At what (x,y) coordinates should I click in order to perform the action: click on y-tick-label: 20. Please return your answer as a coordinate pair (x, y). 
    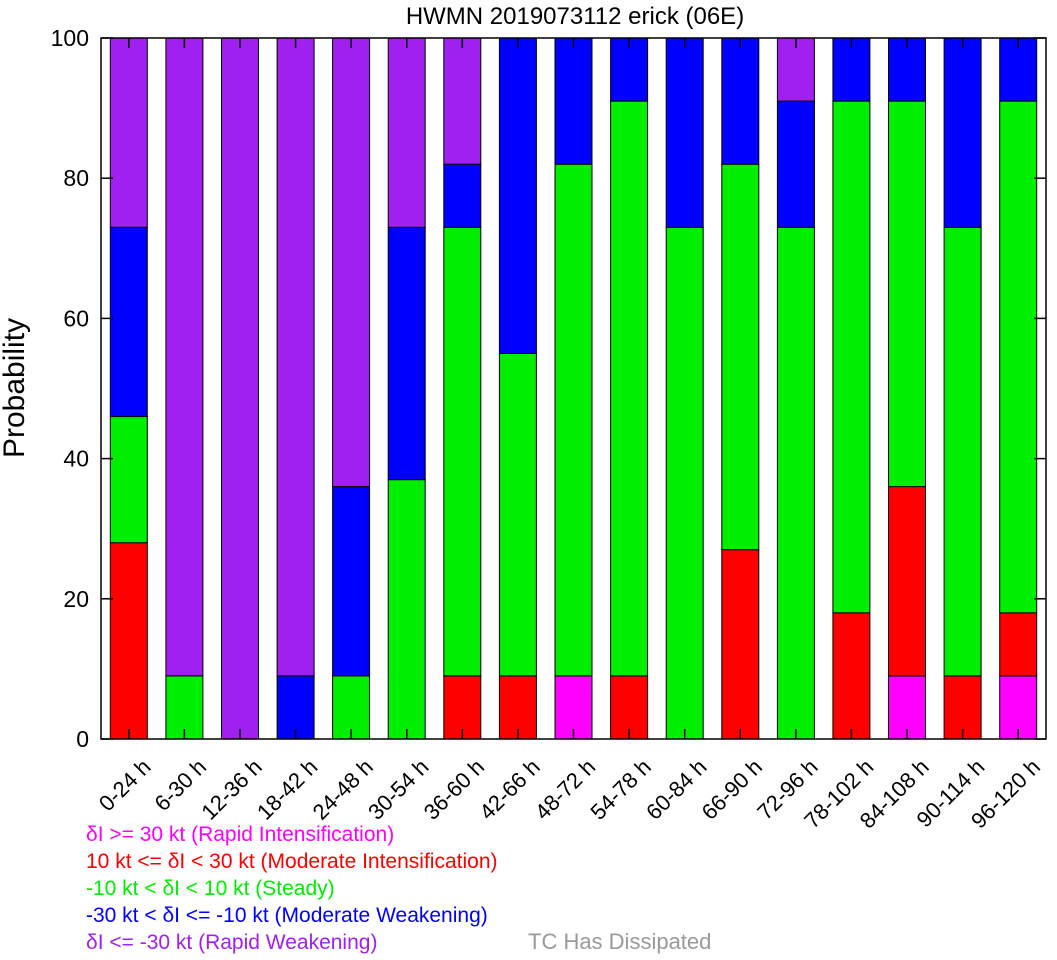
    Looking at the image, I should click on (76, 599).